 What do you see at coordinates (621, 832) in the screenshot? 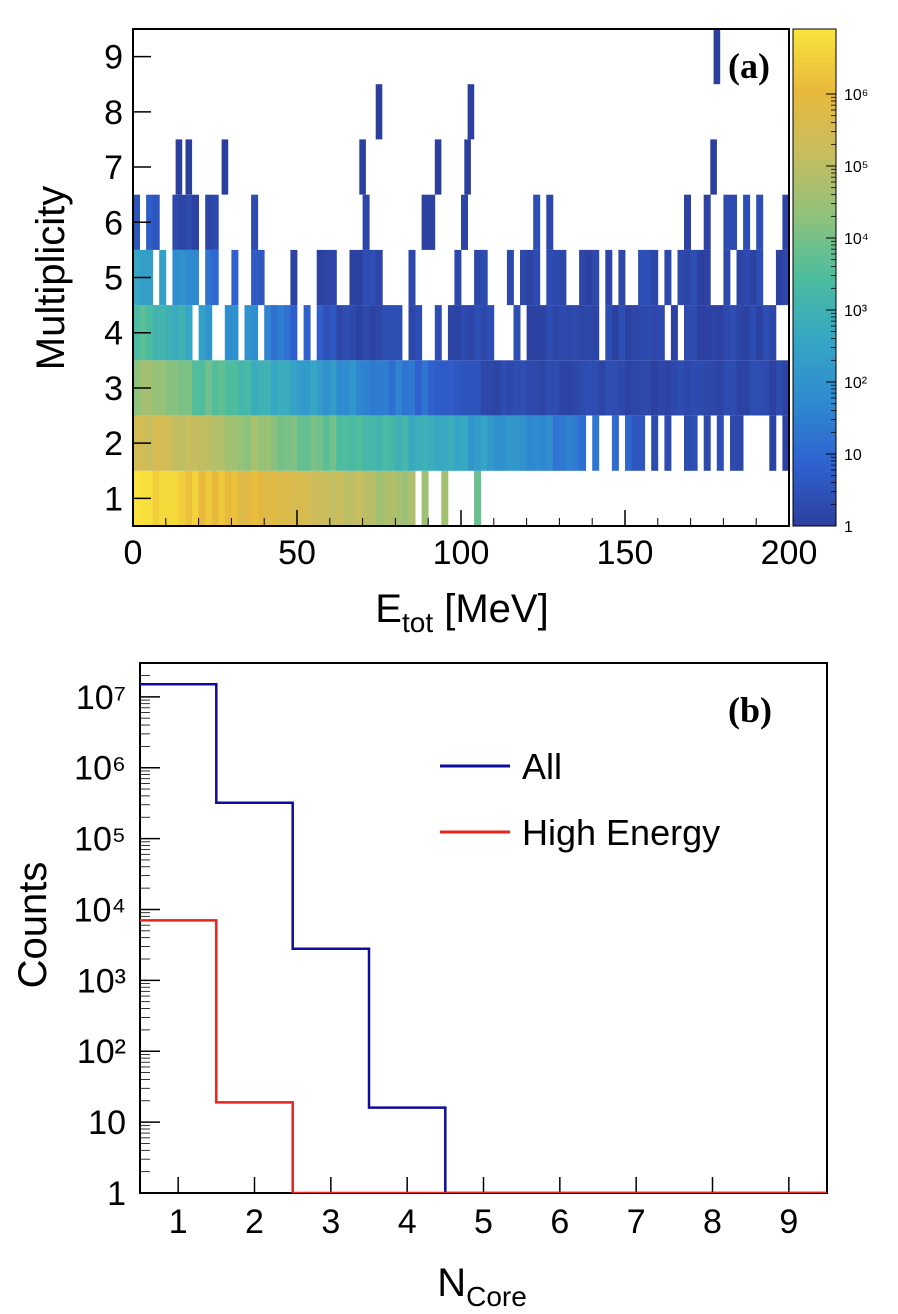
I see `legend-label-high-energy: High Energy` at bounding box center [621, 832].